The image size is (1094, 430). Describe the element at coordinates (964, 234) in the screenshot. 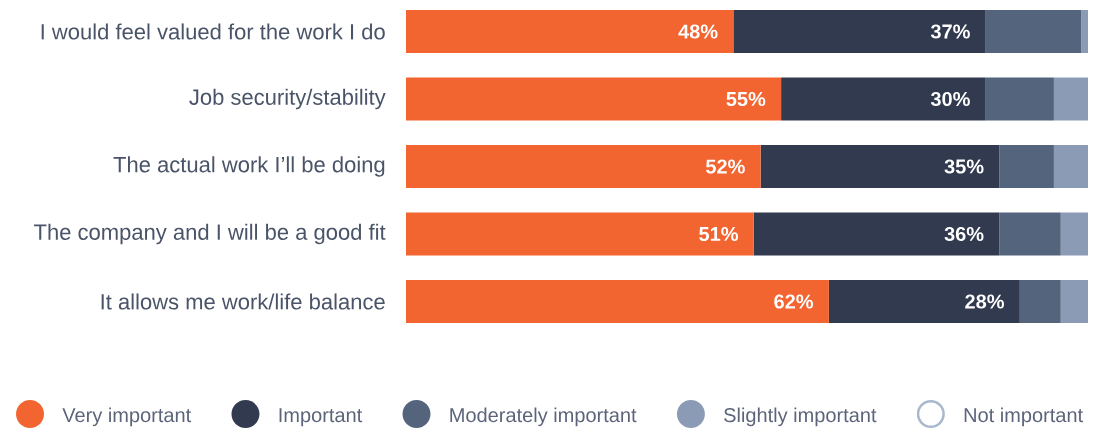

I see `data-label: 36%` at that location.